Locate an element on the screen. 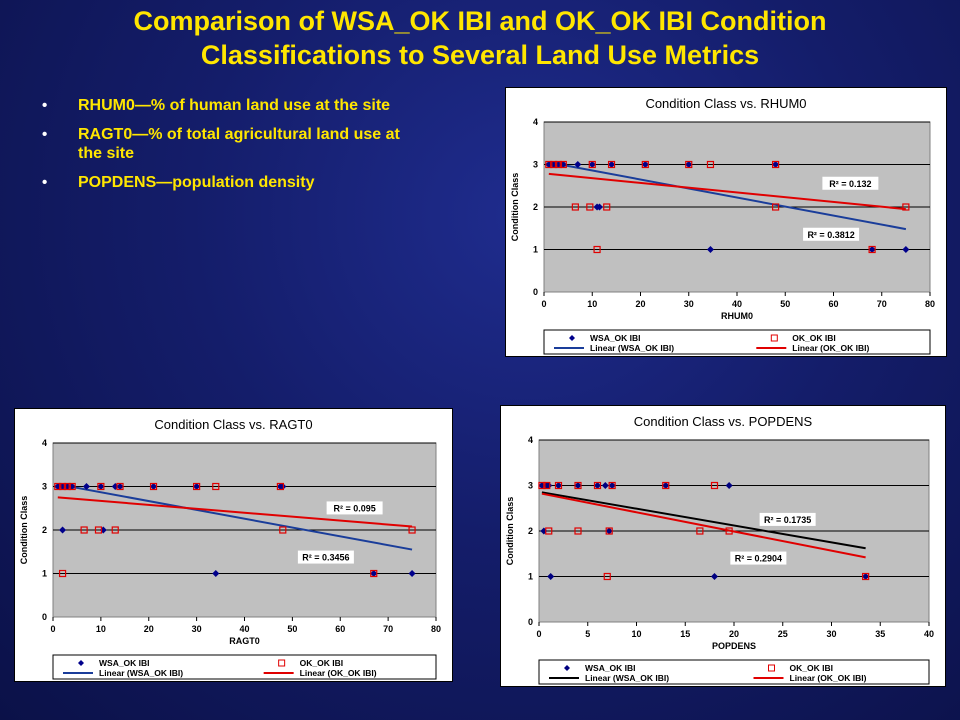  ragt0-r2-label-1: R² = 0.3456 is located at coordinates (325, 558).